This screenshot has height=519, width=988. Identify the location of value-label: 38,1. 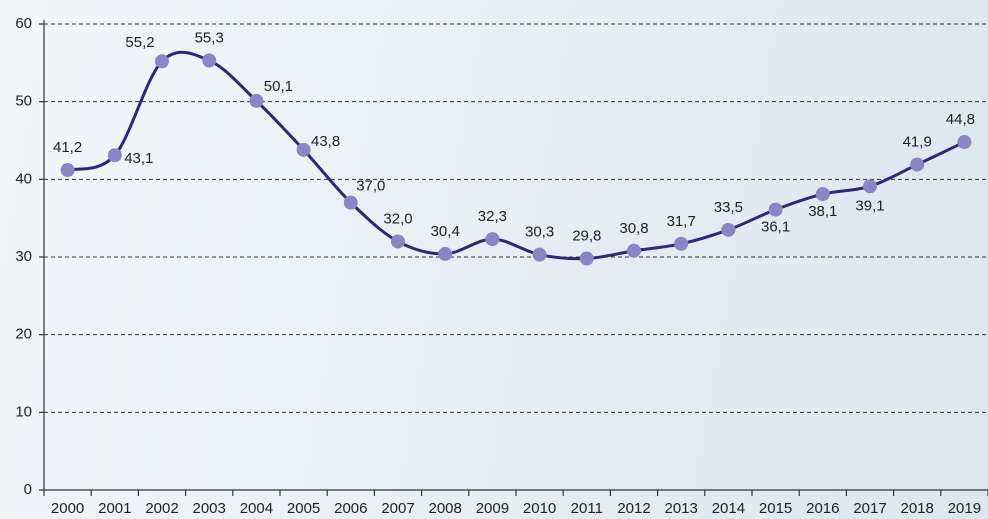
(822, 211).